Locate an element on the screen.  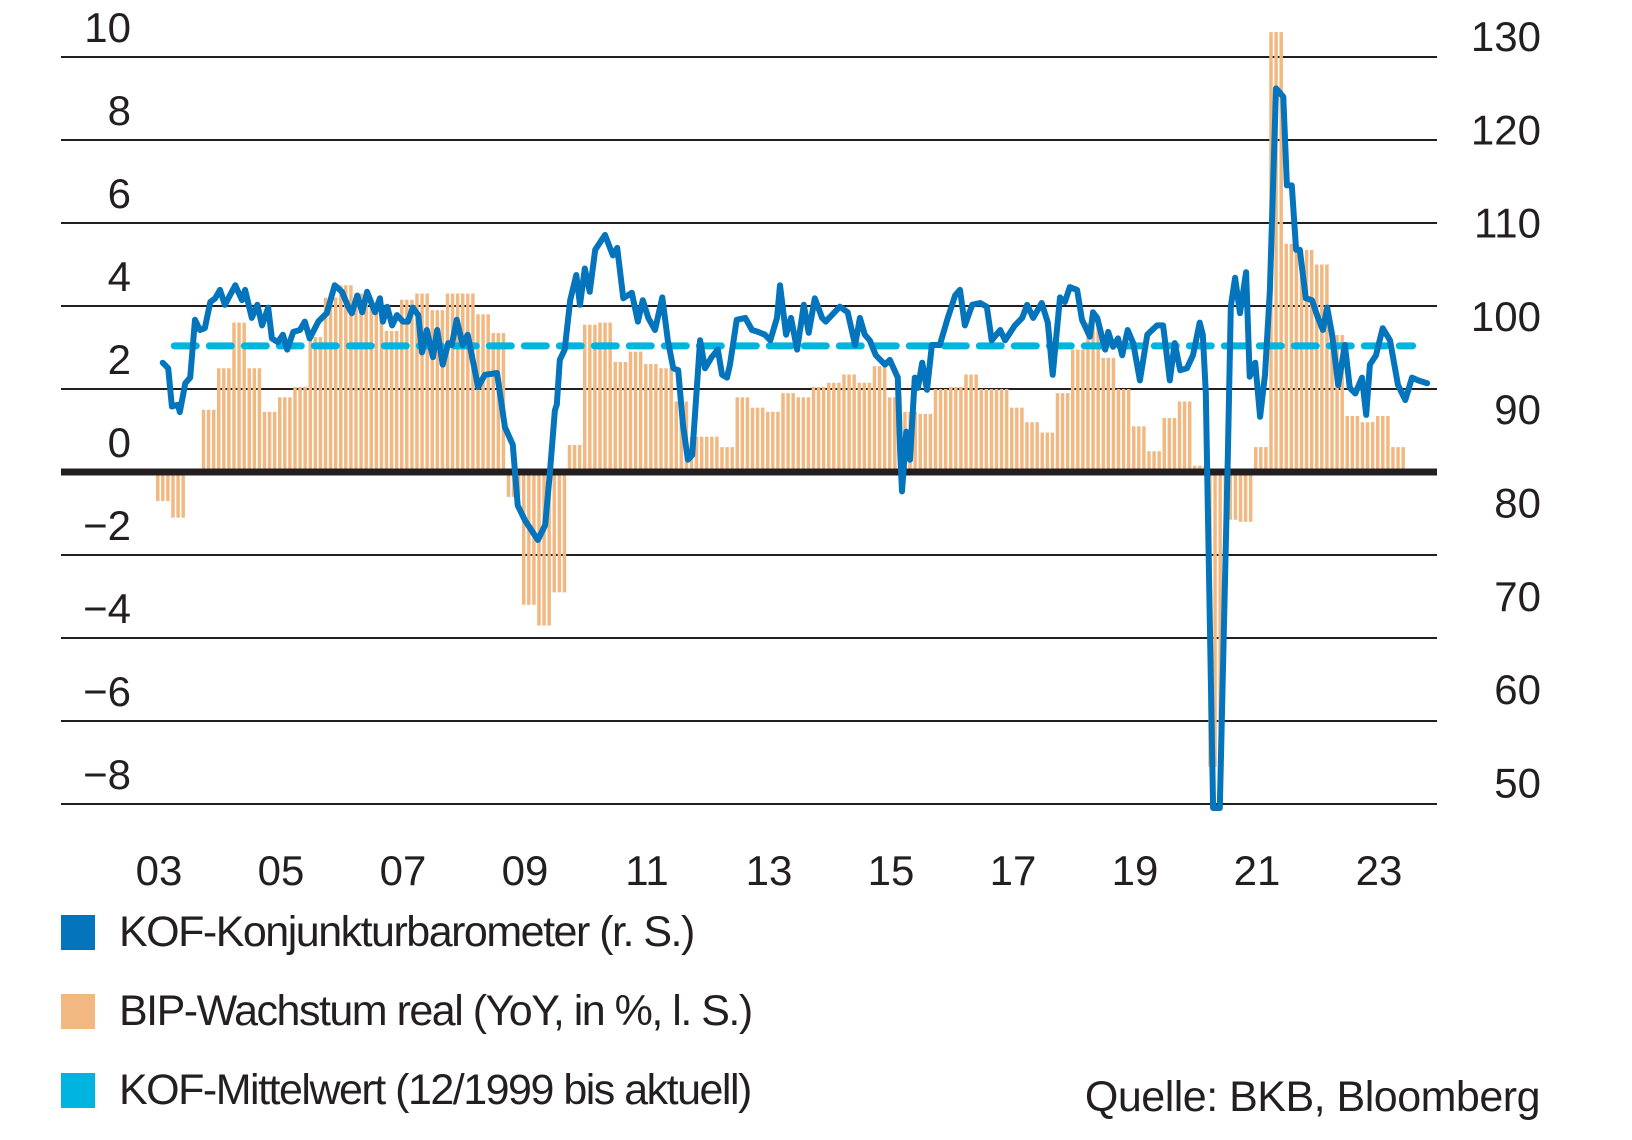
y-left-tick-label: −2 is located at coordinates (107, 525).